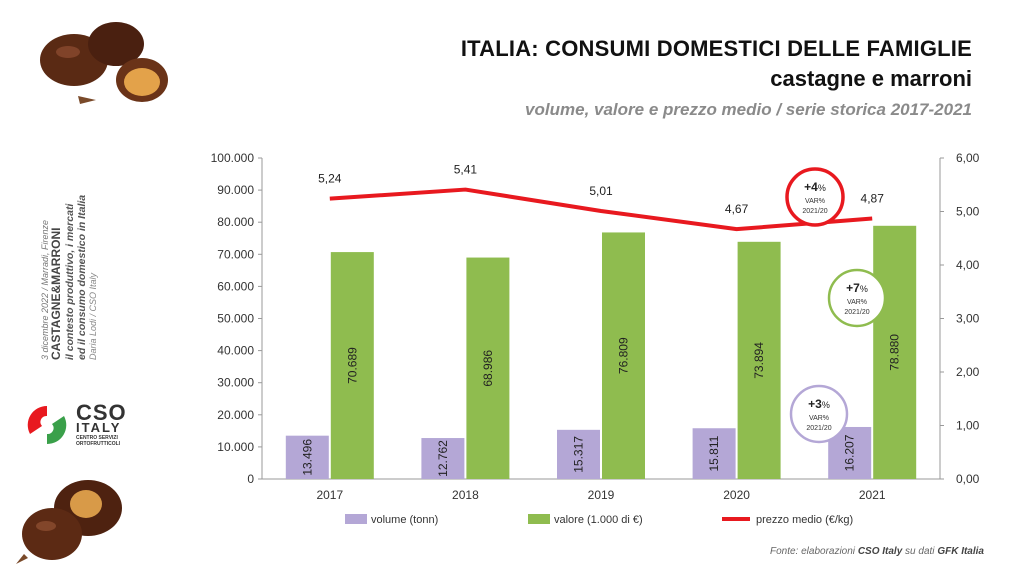 The width and height of the screenshot is (1024, 576). Describe the element at coordinates (235, 383) in the screenshot. I see `y-tick-label: 30.000` at that location.